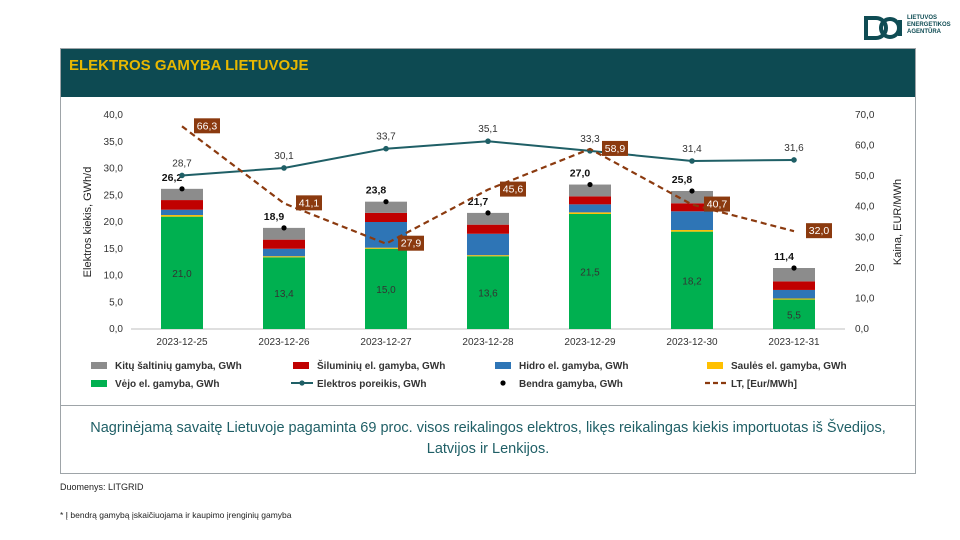 The width and height of the screenshot is (960, 540). I want to click on price-data-label: 27,9, so click(411, 244).